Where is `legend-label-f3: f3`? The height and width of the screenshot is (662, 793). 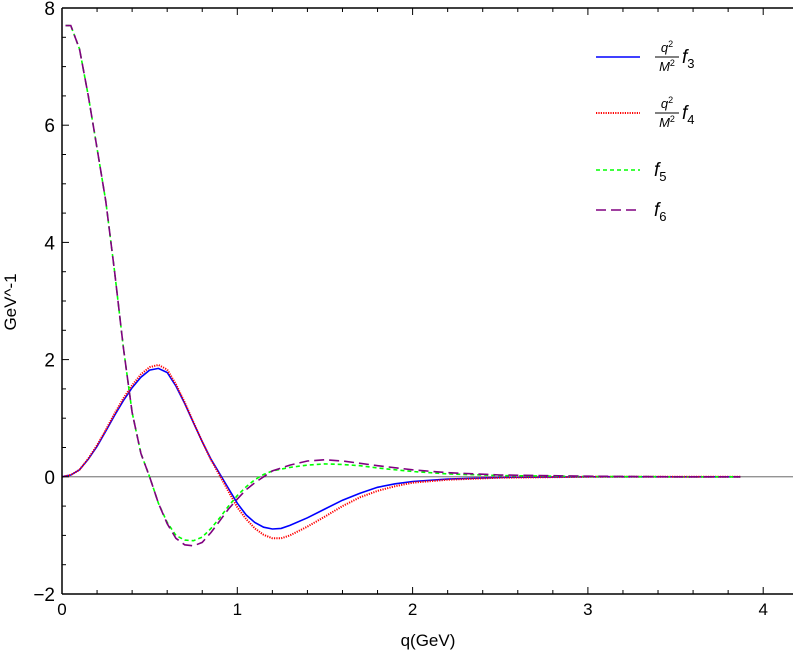 legend-label-f3: f3 is located at coordinates (688, 59).